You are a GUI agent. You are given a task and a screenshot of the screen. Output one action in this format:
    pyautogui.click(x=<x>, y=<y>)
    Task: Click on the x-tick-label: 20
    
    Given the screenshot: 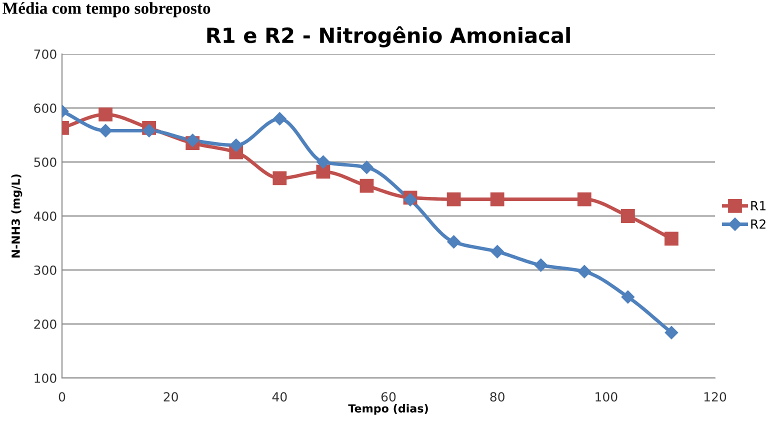 What is the action you would take?
    pyautogui.click(x=171, y=397)
    